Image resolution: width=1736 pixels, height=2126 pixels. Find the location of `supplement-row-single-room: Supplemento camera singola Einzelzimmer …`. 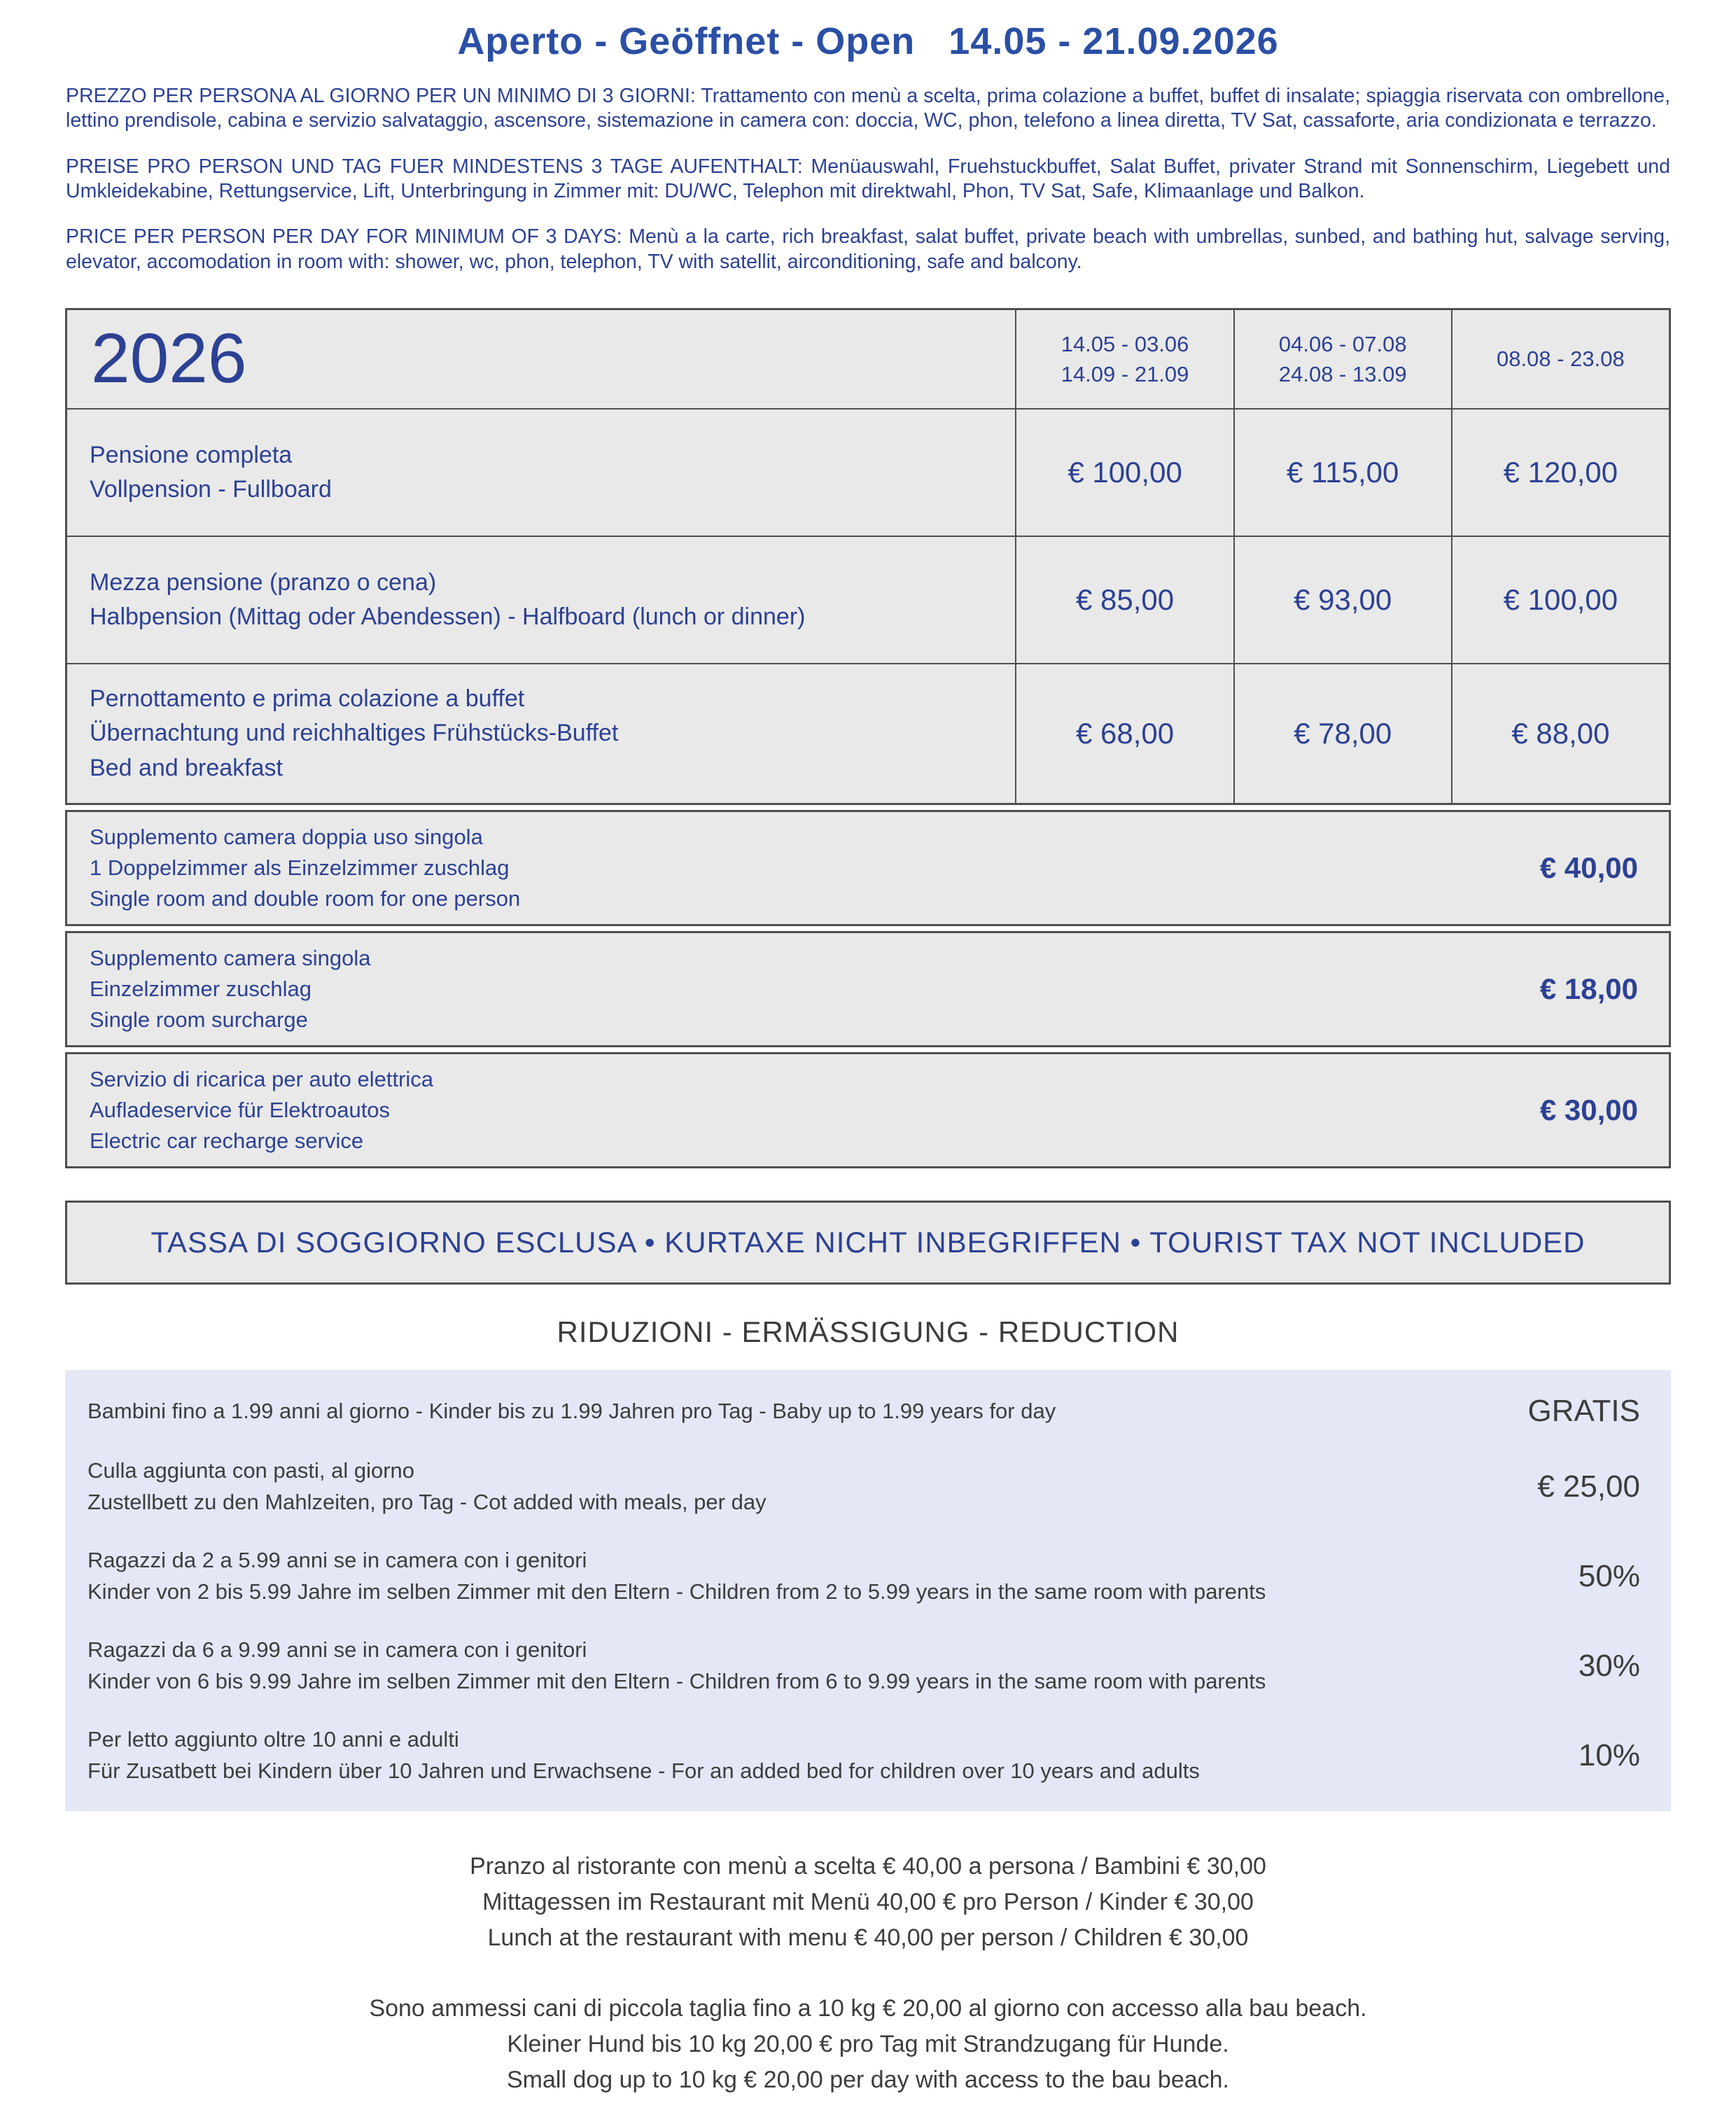

supplement-row-single-room: Supplemento camera singola Einzelzimmer … is located at coordinates (868, 989).